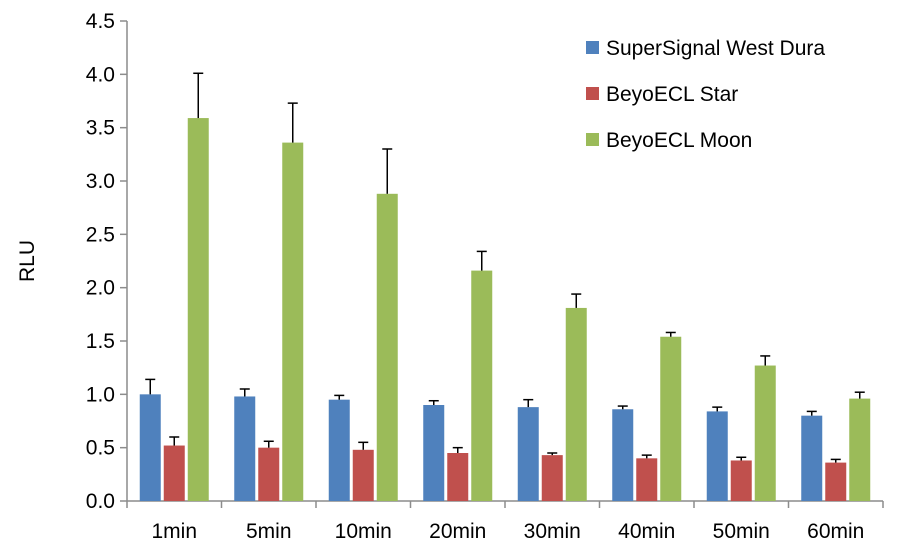  Describe the element at coordinates (679, 140) in the screenshot. I see `legend-label: BeyoECL Moon` at that location.